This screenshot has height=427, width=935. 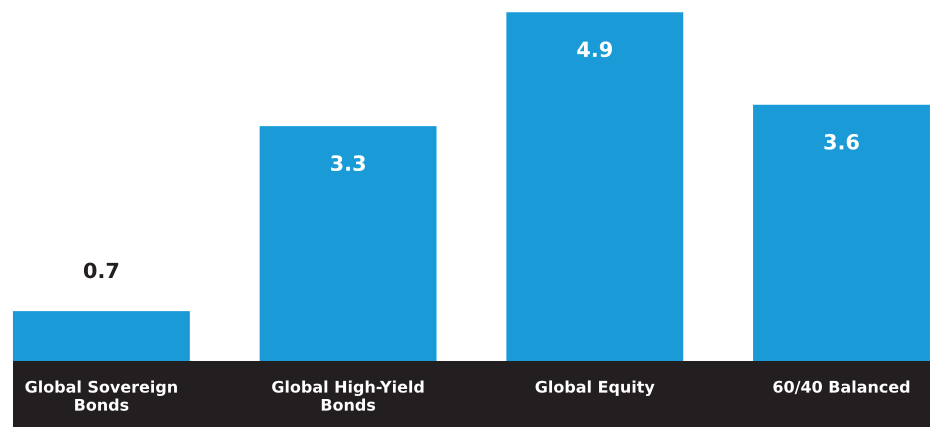 I want to click on data-label: 0.7, so click(x=101, y=270).